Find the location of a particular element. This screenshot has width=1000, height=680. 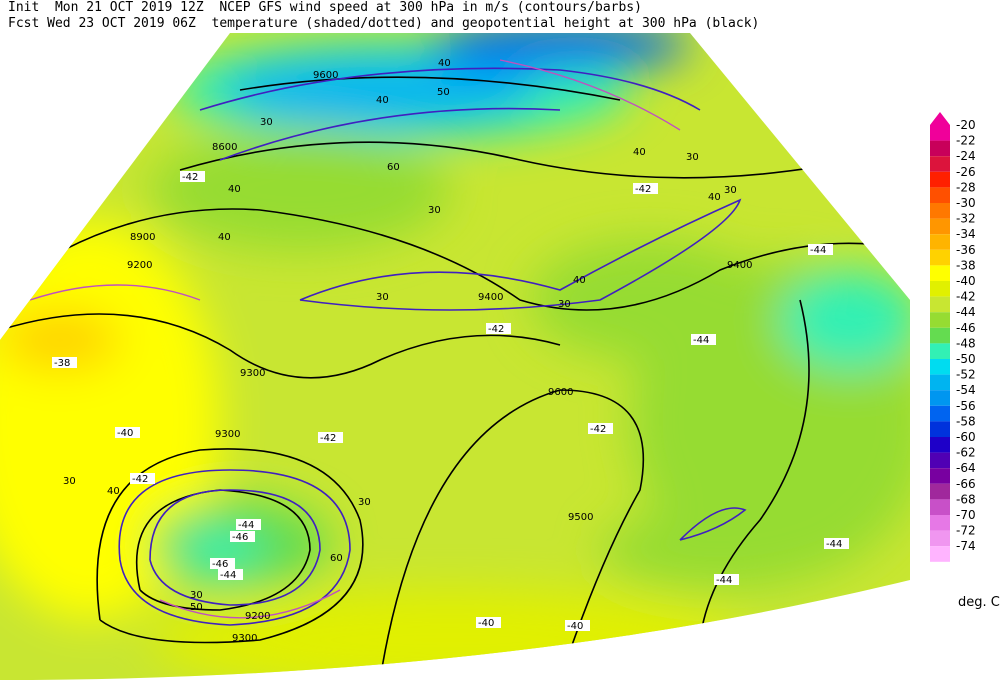

map-label: 8900 is located at coordinates (142, 237).